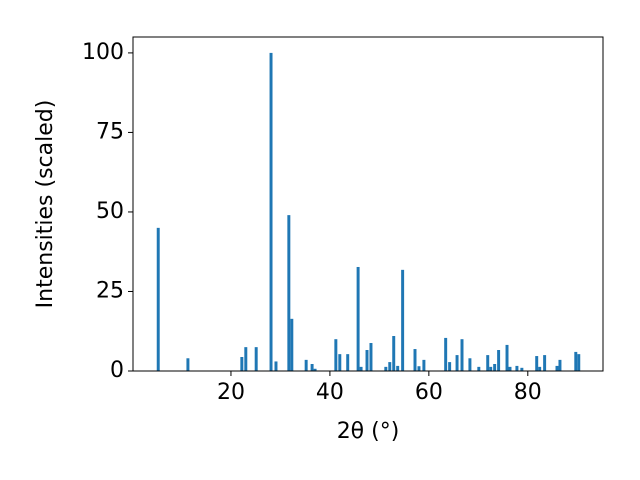 The width and height of the screenshot is (640, 480). Describe the element at coordinates (231, 392) in the screenshot. I see `x-tick-label: 20` at that location.